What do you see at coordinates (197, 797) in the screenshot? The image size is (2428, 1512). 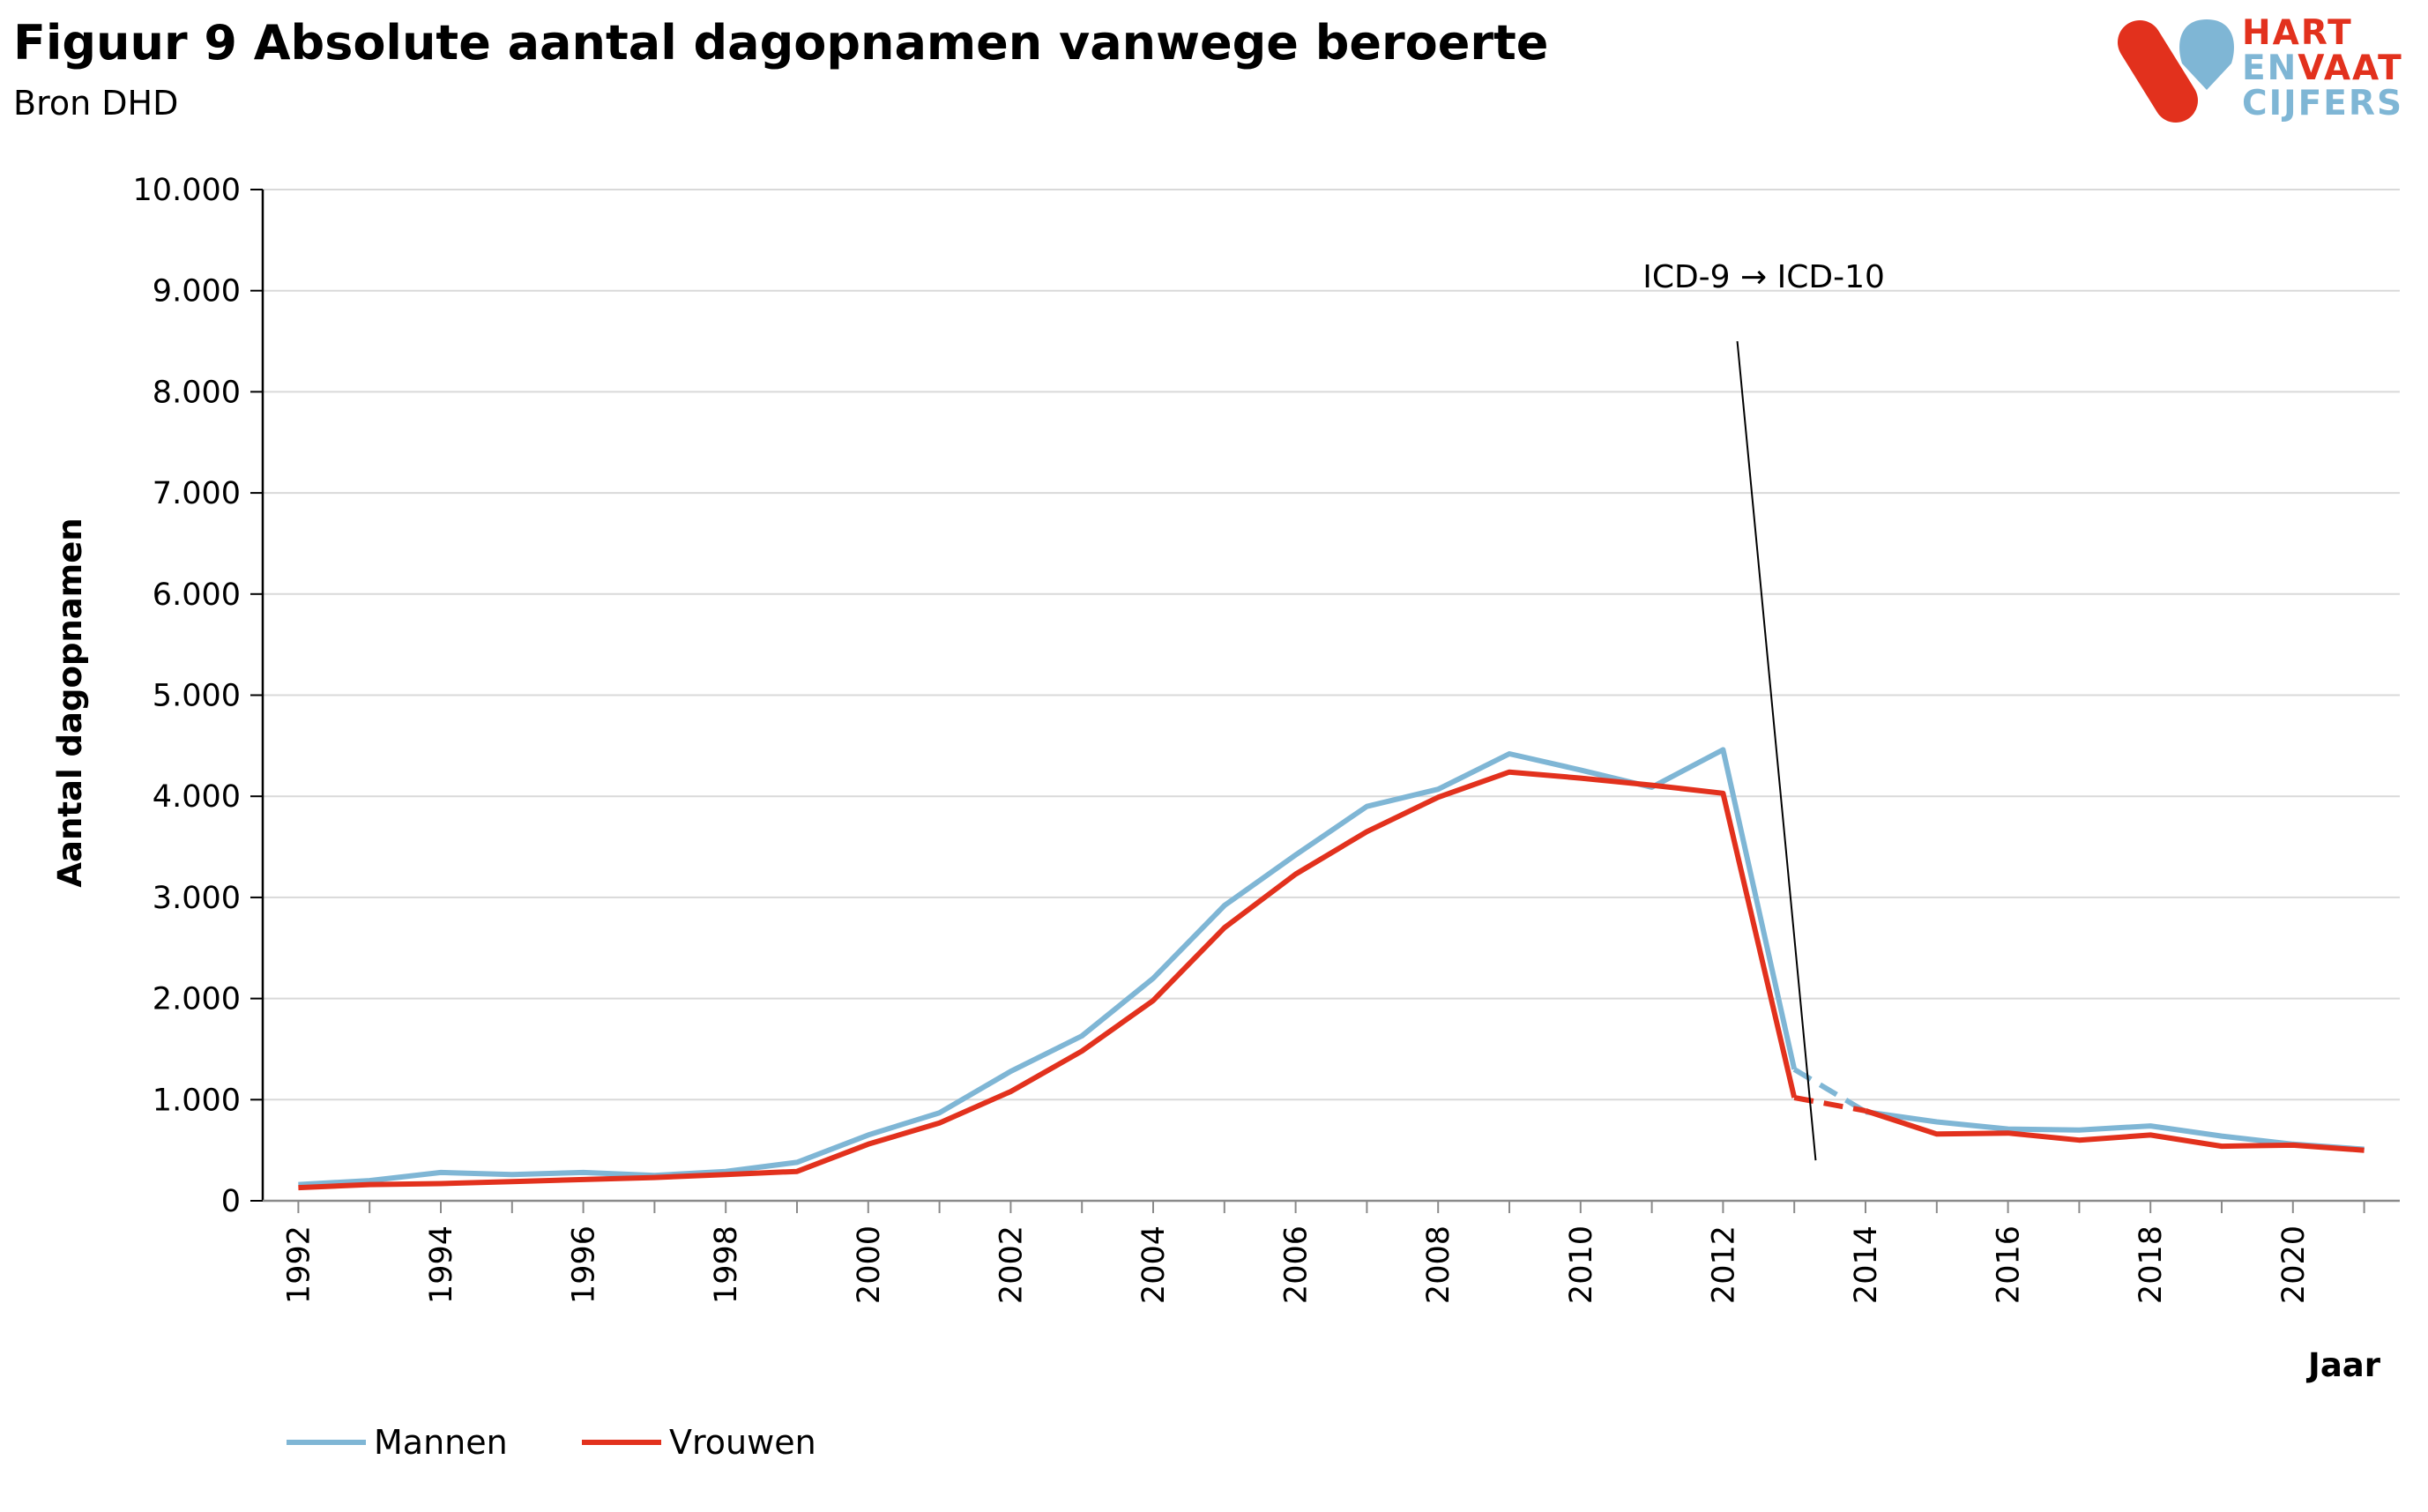 I see `y-tick-label: 4.000` at bounding box center [197, 797].